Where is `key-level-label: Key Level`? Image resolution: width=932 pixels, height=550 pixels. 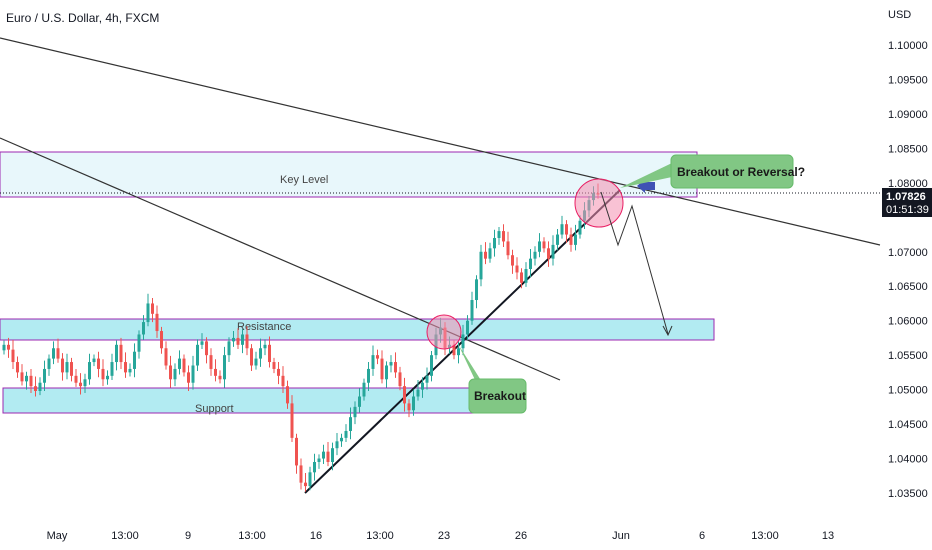 key-level-label: Key Level is located at coordinates (304, 180).